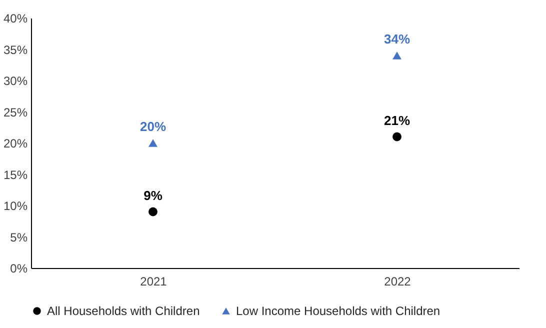  What do you see at coordinates (397, 39) in the screenshot?
I see `data-label: 34%` at bounding box center [397, 39].